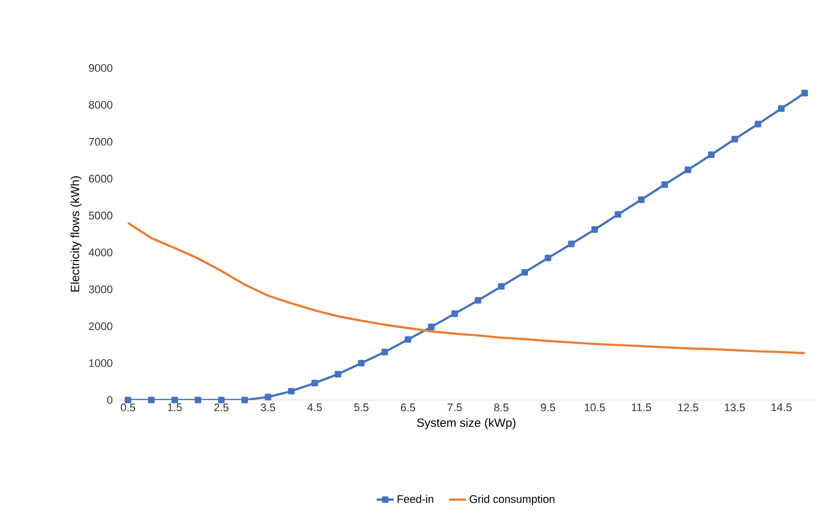  I want to click on x-tick-label: 7.5, so click(455, 408).